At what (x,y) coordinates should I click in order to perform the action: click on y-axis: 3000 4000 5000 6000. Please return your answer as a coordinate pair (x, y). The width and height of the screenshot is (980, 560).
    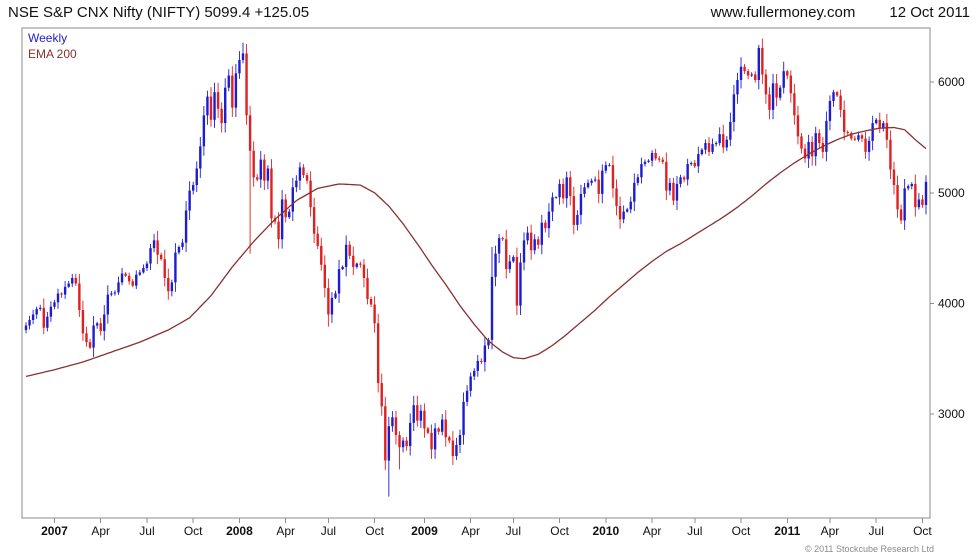
    Looking at the image, I should click on (947, 248).